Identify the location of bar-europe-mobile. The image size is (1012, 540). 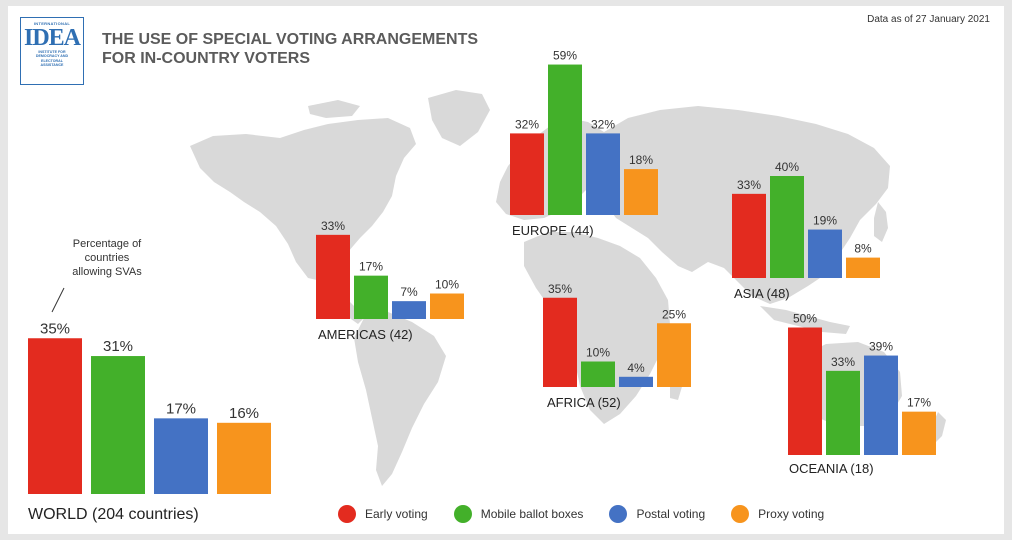
(565, 139).